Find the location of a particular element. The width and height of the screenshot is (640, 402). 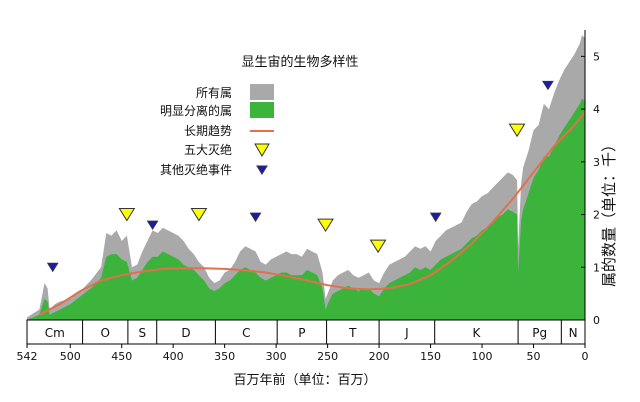

legend-label-other: 其他灭绝事件 is located at coordinates (196, 169).